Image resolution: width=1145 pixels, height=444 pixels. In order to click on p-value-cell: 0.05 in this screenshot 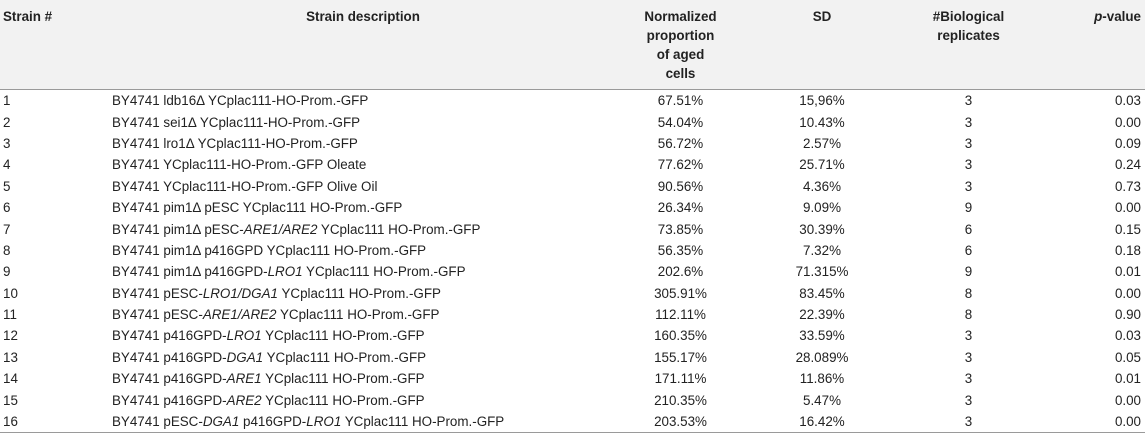, I will do `click(1127, 357)`.